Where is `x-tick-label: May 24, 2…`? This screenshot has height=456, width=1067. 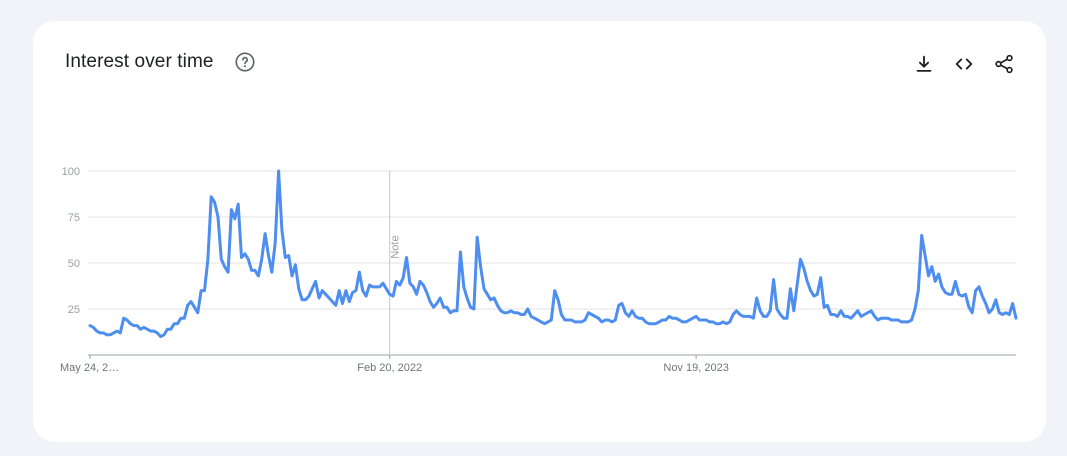
x-tick-label: May 24, 2… is located at coordinates (89, 368).